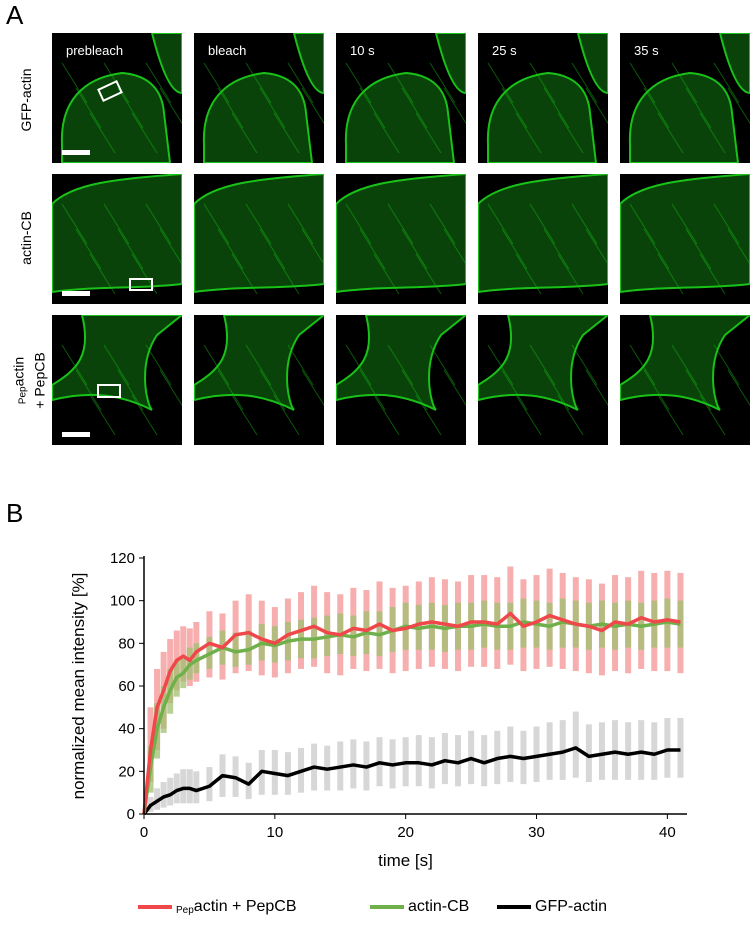 This screenshot has width=751, height=926. What do you see at coordinates (126, 729) in the screenshot?
I see `y-tick-label: 40` at bounding box center [126, 729].